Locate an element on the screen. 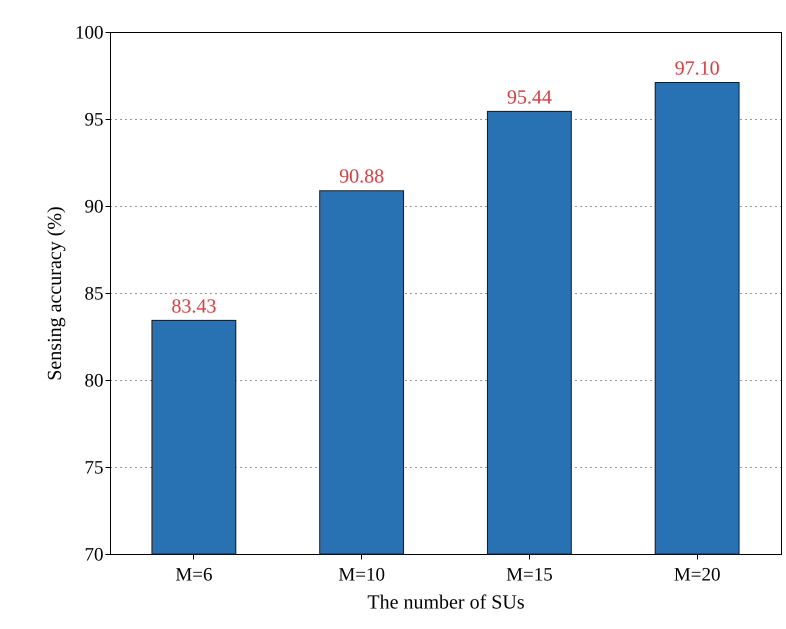 Image resolution: width=786 pixels, height=629 pixels. y-tick-label: 90 is located at coordinates (94, 207).